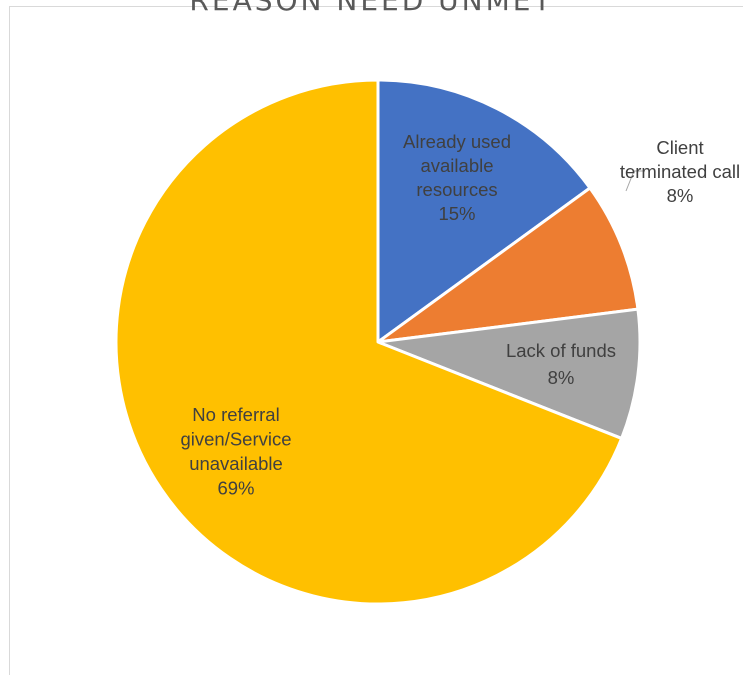 This screenshot has height=675, width=743. Describe the element at coordinates (235, 414) in the screenshot. I see `category-label-line: No referral` at that location.